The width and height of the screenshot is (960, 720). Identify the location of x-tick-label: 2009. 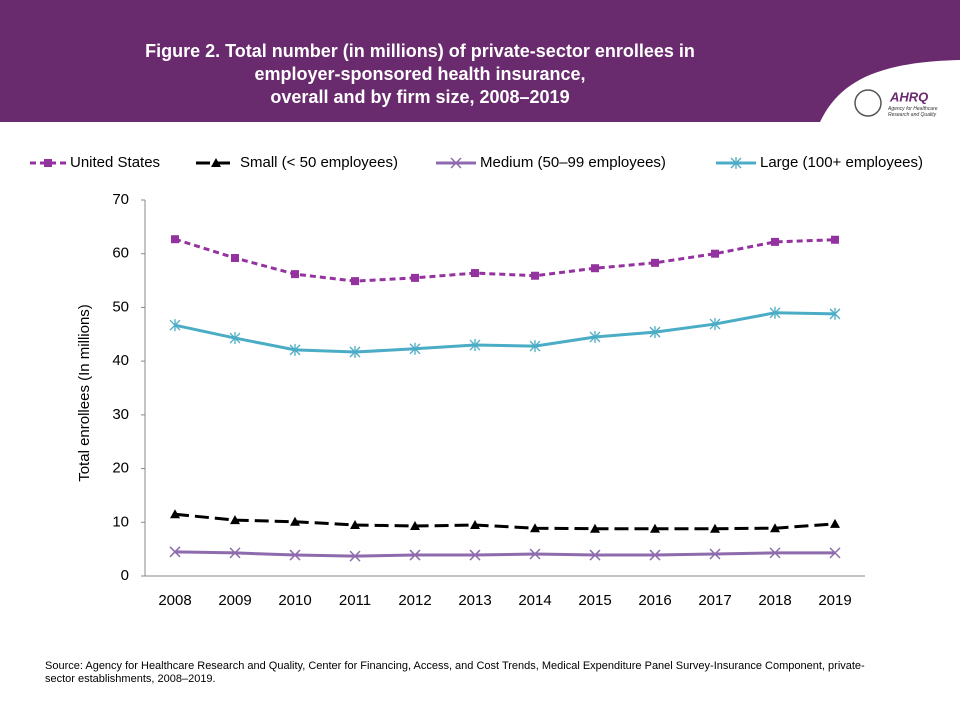
(234, 600).